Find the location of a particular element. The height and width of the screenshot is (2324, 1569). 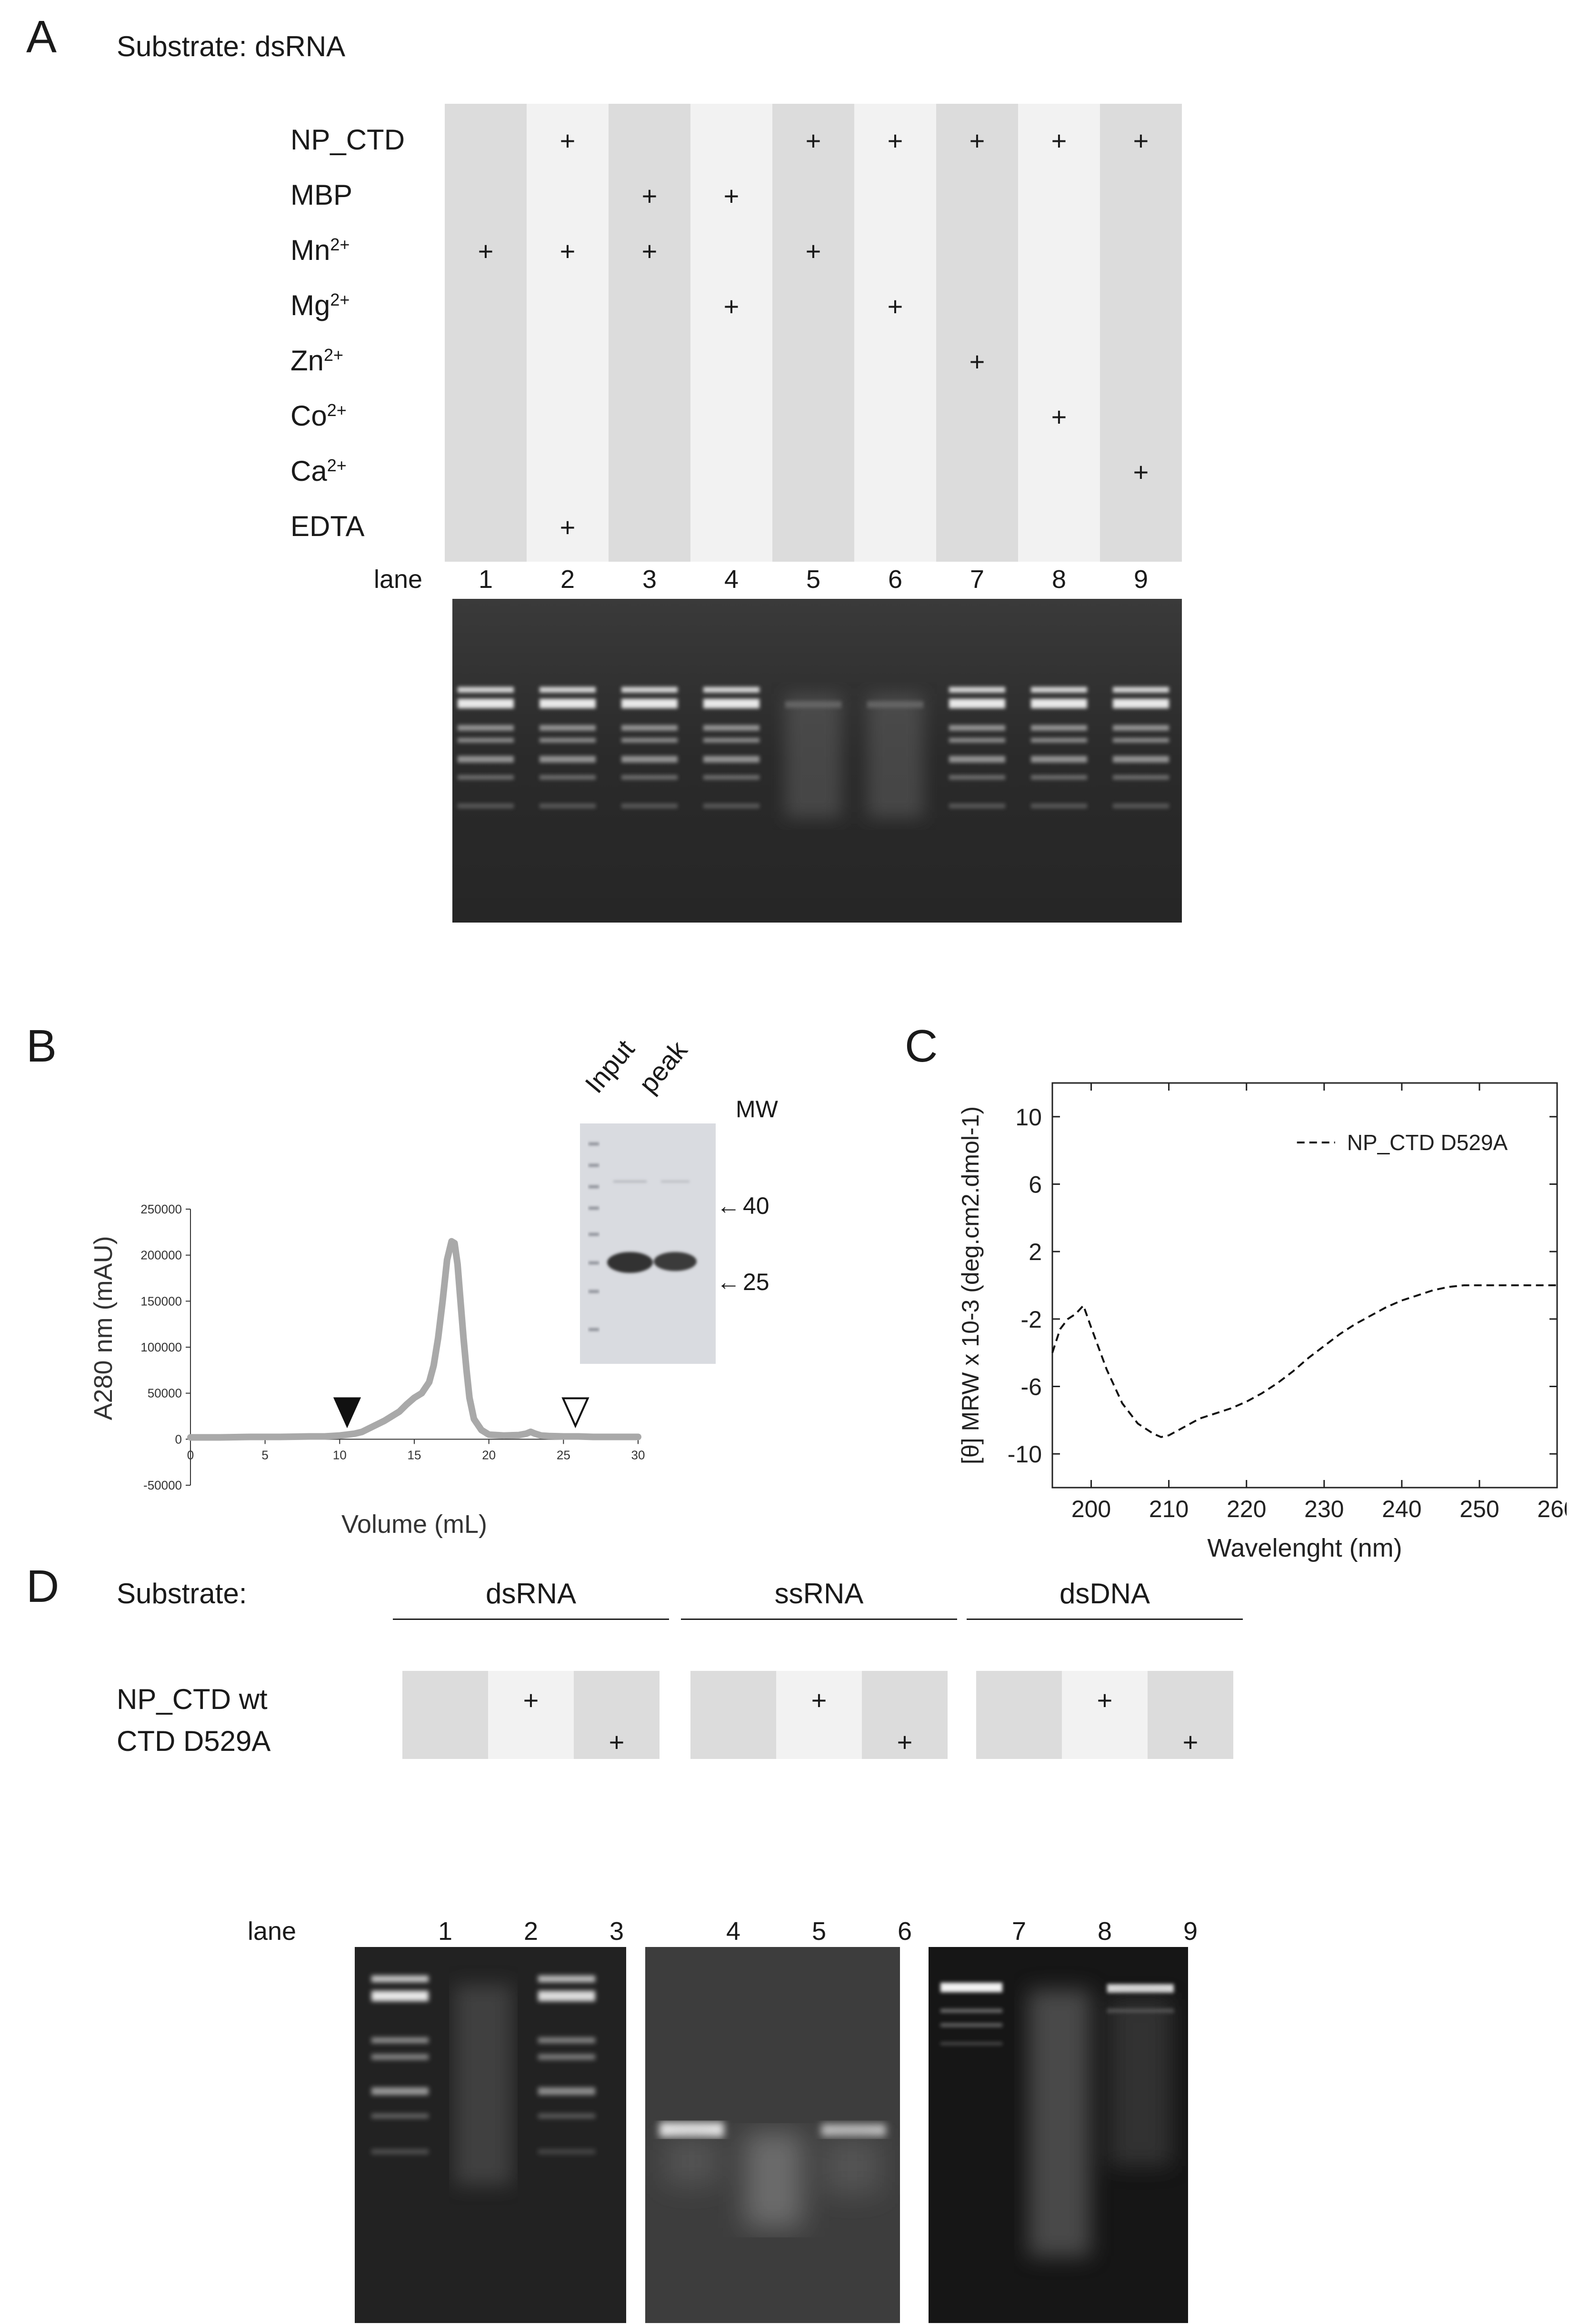

panel-a-substrate-label: Substrate: dsRNA is located at coordinates (231, 46).